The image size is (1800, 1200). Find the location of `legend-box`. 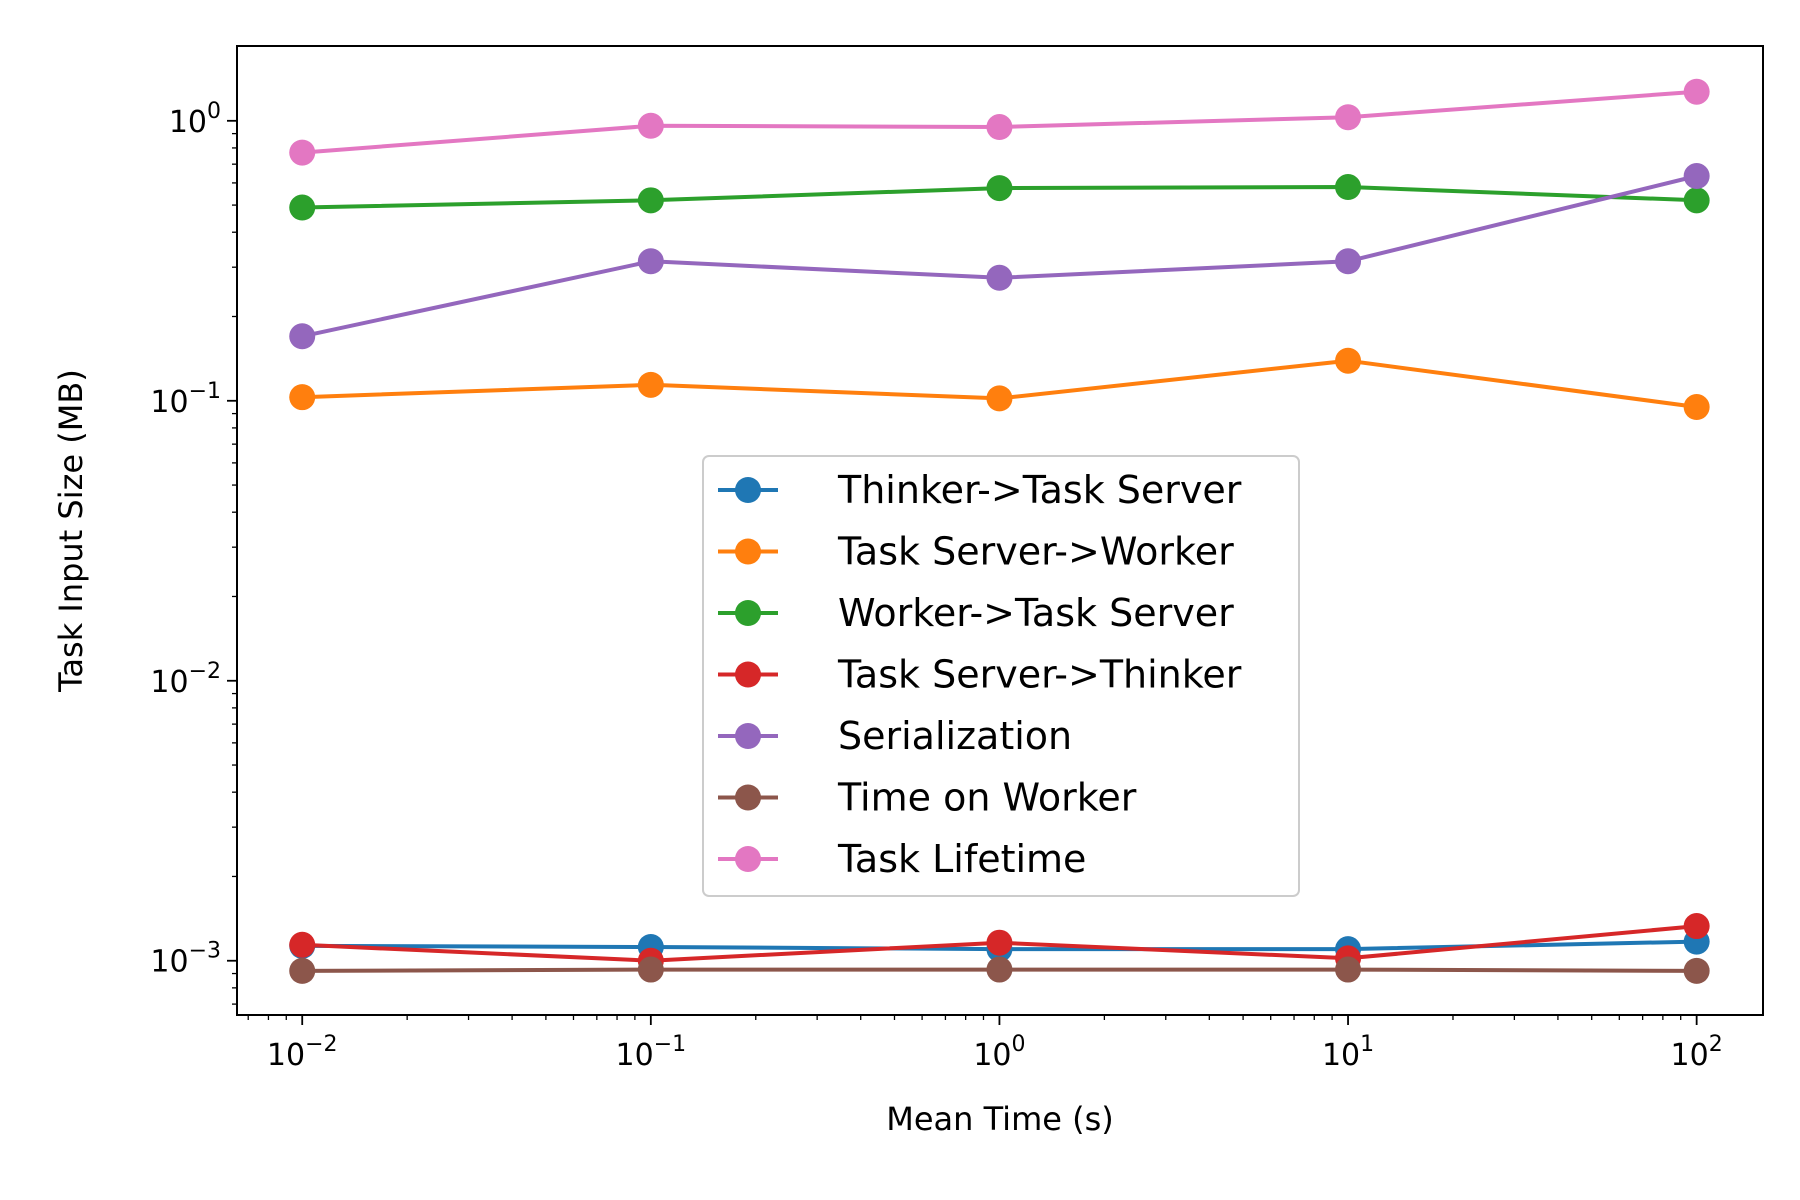

legend-box is located at coordinates (1001, 676).